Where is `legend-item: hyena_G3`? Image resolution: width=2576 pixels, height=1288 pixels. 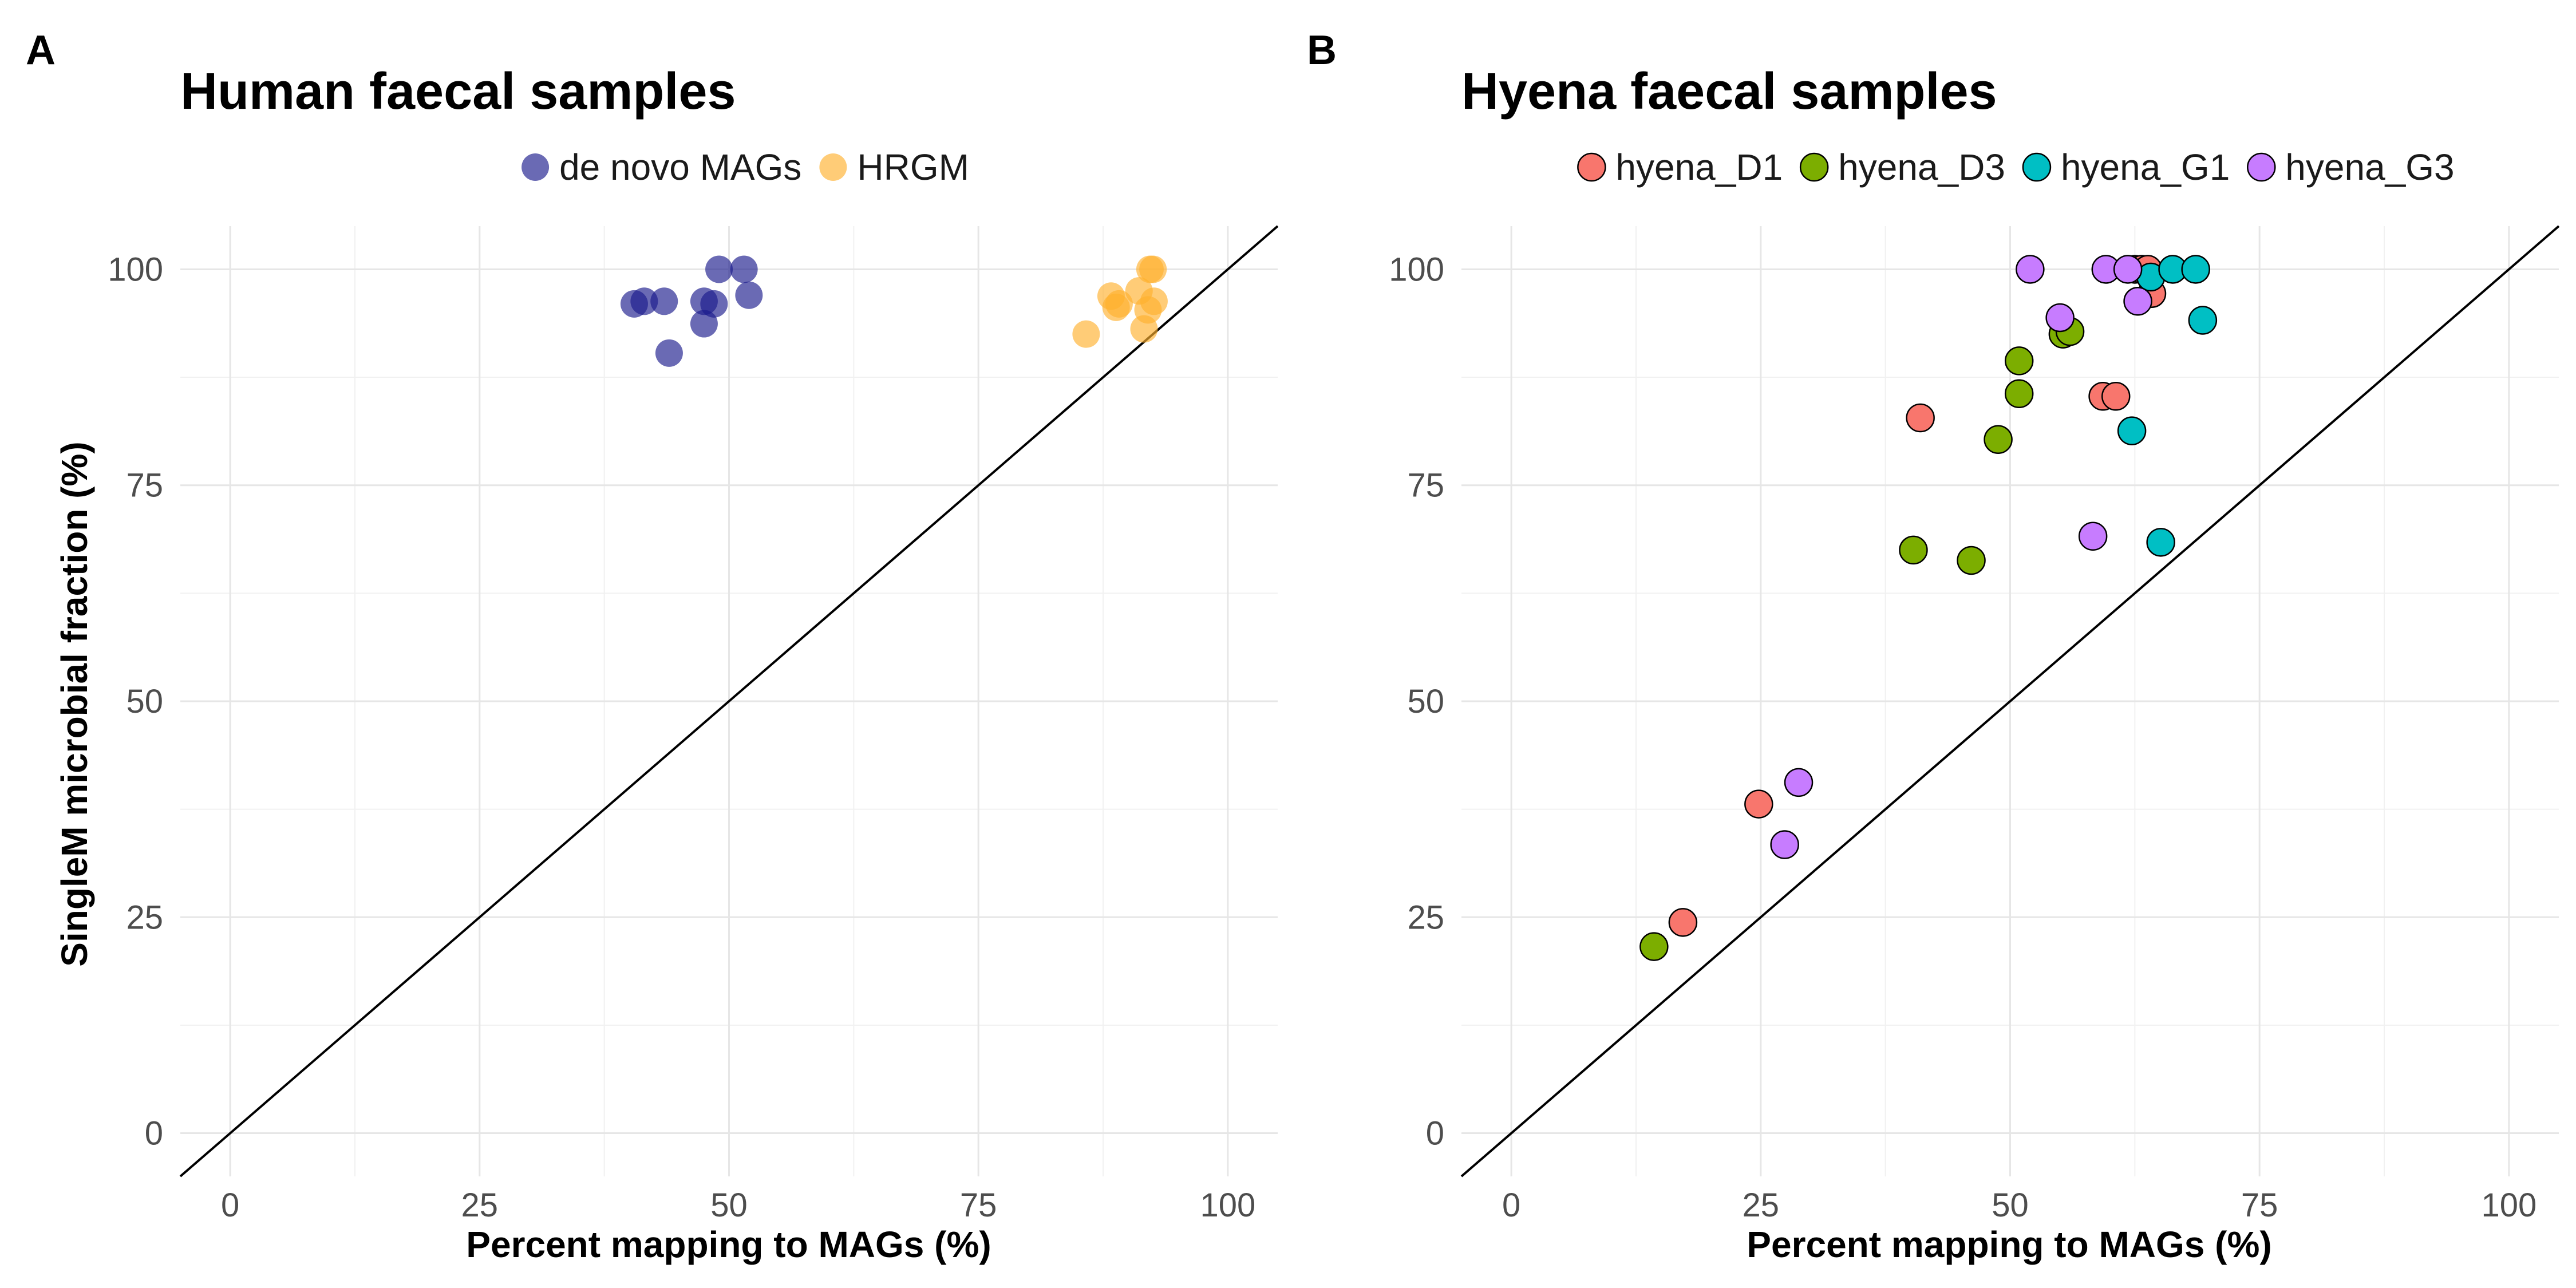
legend-item: hyena_G3 is located at coordinates (2351, 167).